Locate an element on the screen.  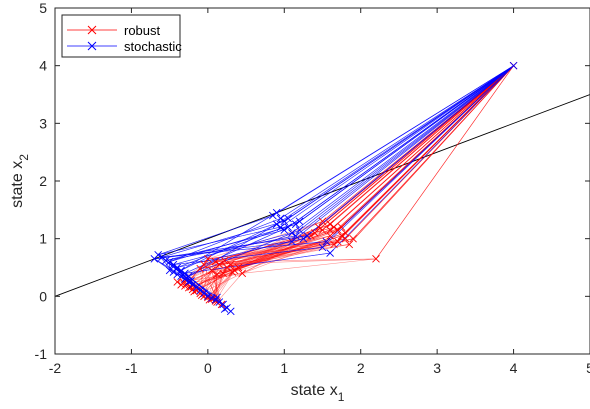
x-tick-label: 5 is located at coordinates (588, 368).